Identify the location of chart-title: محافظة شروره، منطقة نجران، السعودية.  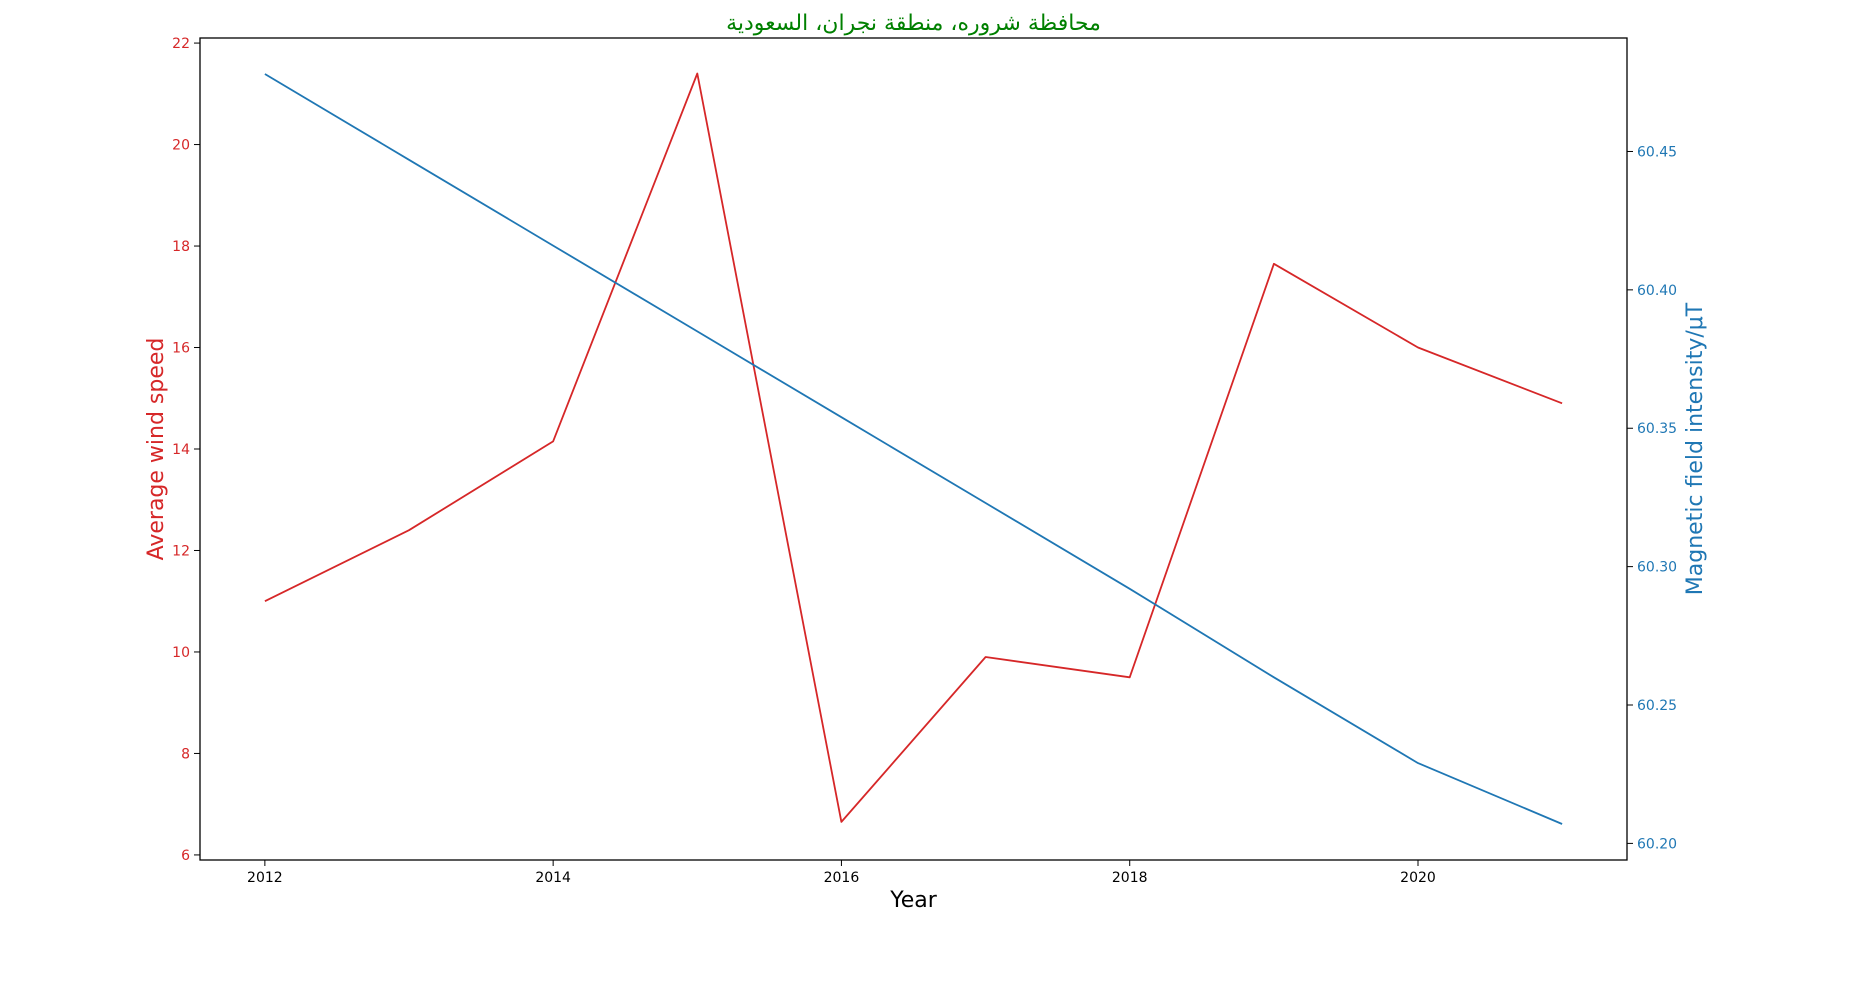
(913, 23).